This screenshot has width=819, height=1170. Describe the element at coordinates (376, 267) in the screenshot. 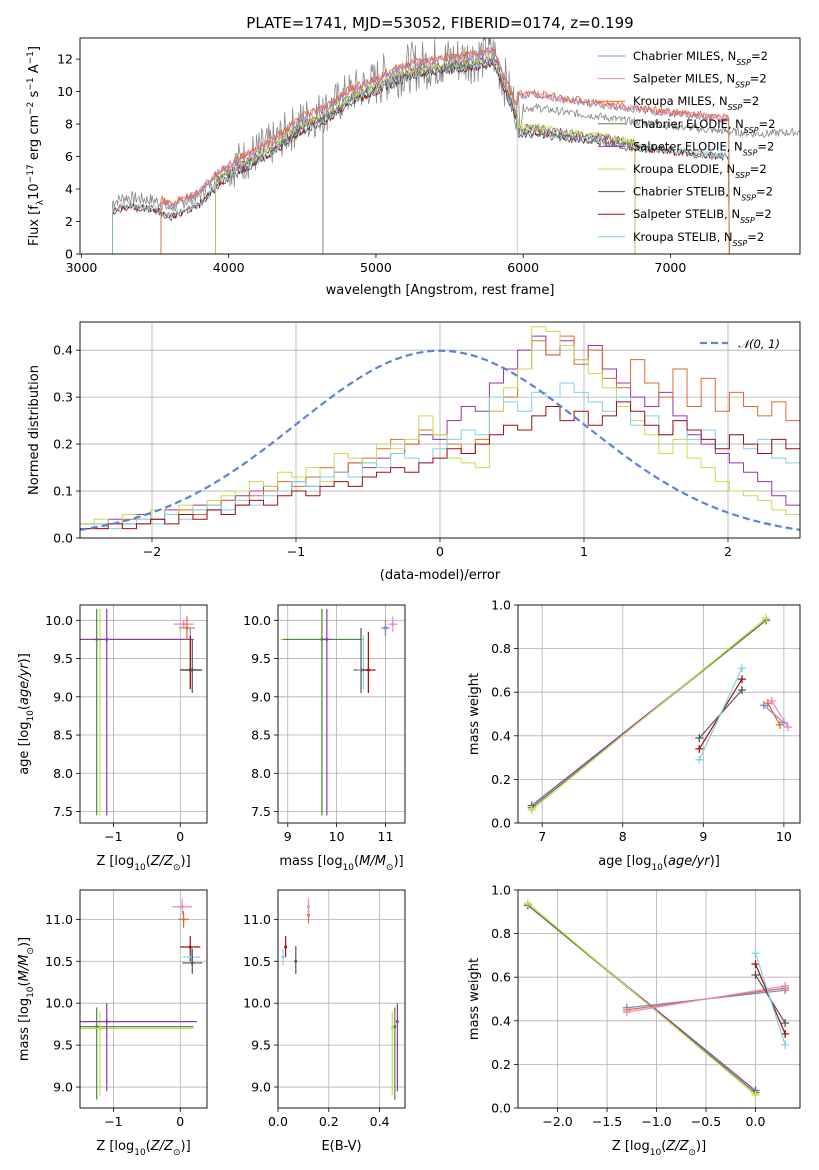

I see `x-tick-label: 5000` at that location.